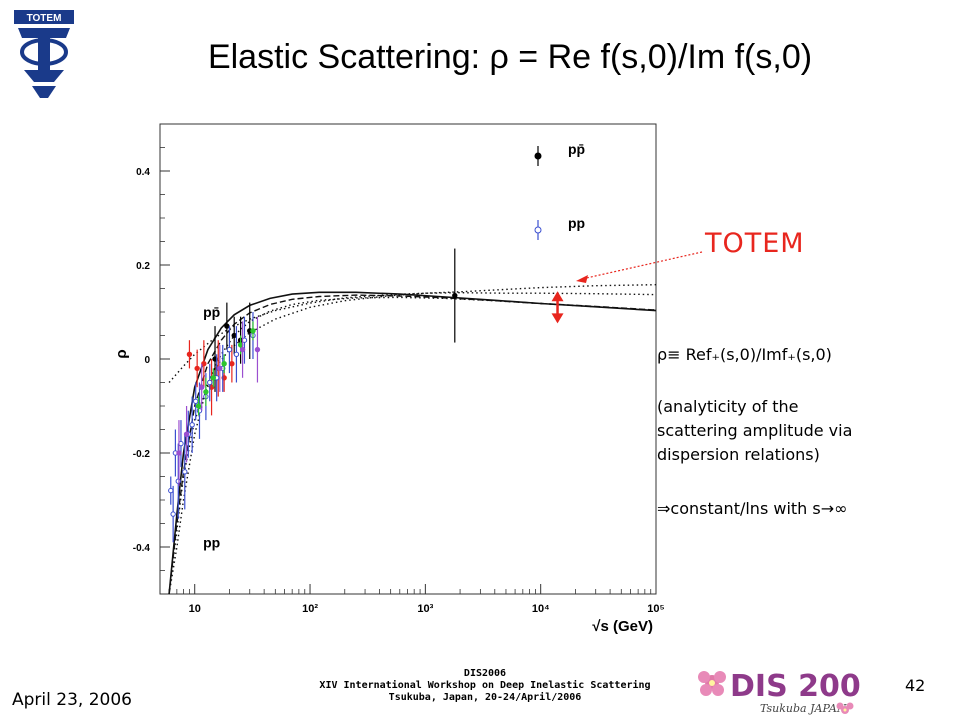  I want to click on small-flower-icon, so click(845, 708).